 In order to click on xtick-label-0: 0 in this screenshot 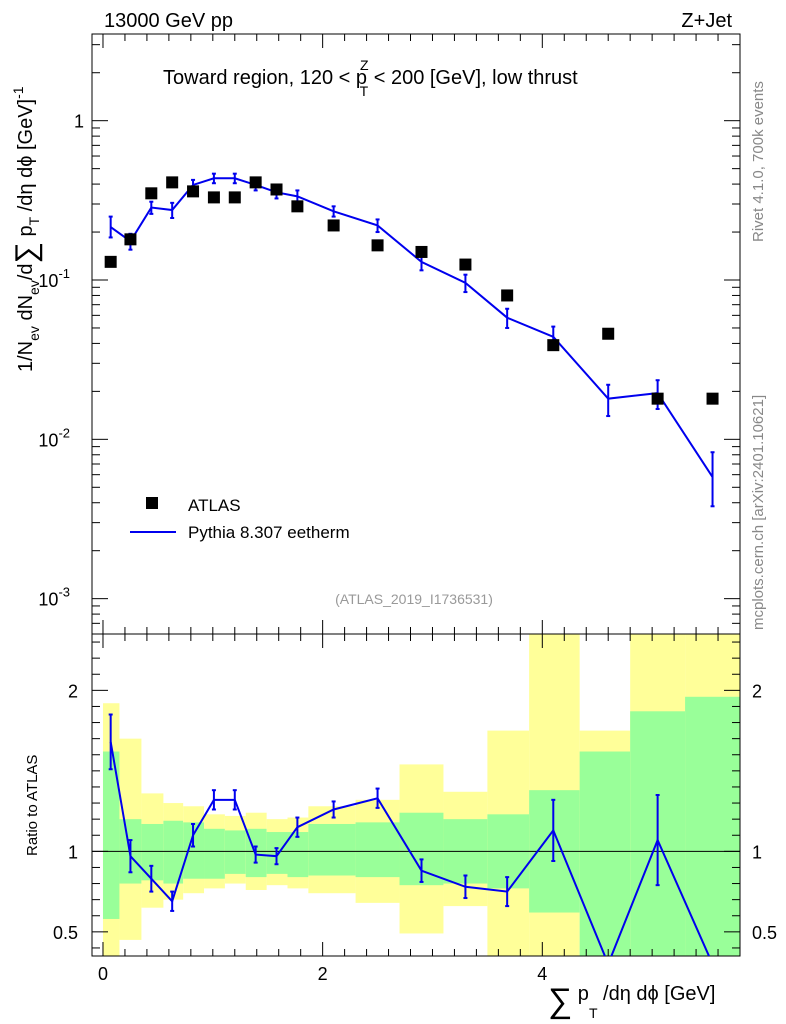, I will do `click(103, 974)`.